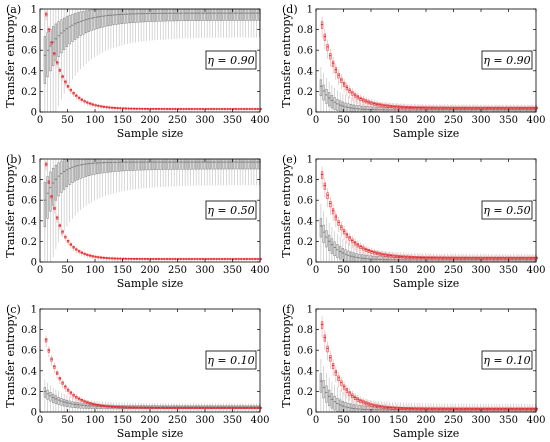  I want to click on panel-label: (a), so click(13, 9).